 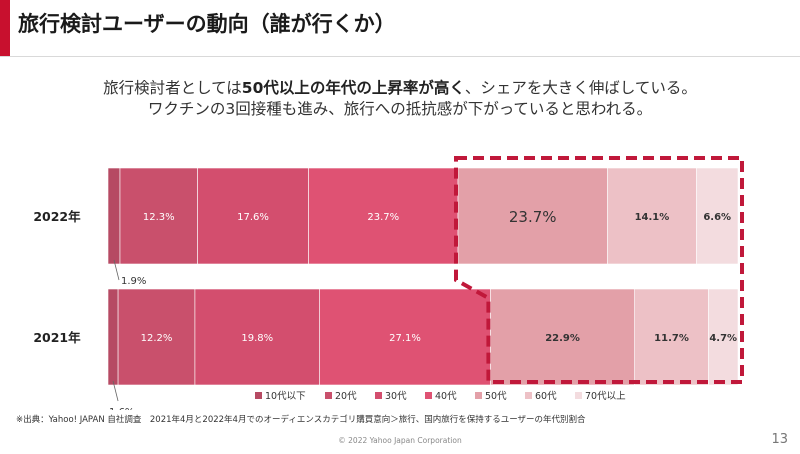 What do you see at coordinates (779, 439) in the screenshot?
I see `page-number: 13` at bounding box center [779, 439].